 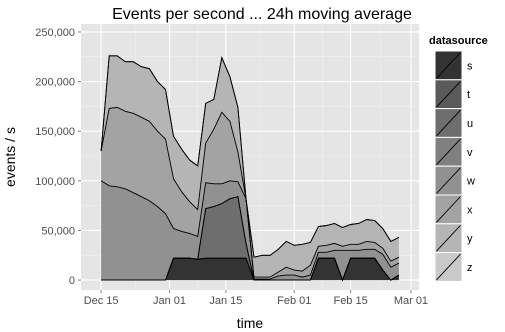 I want to click on legend-entry-w: w, so click(x=454, y=180).